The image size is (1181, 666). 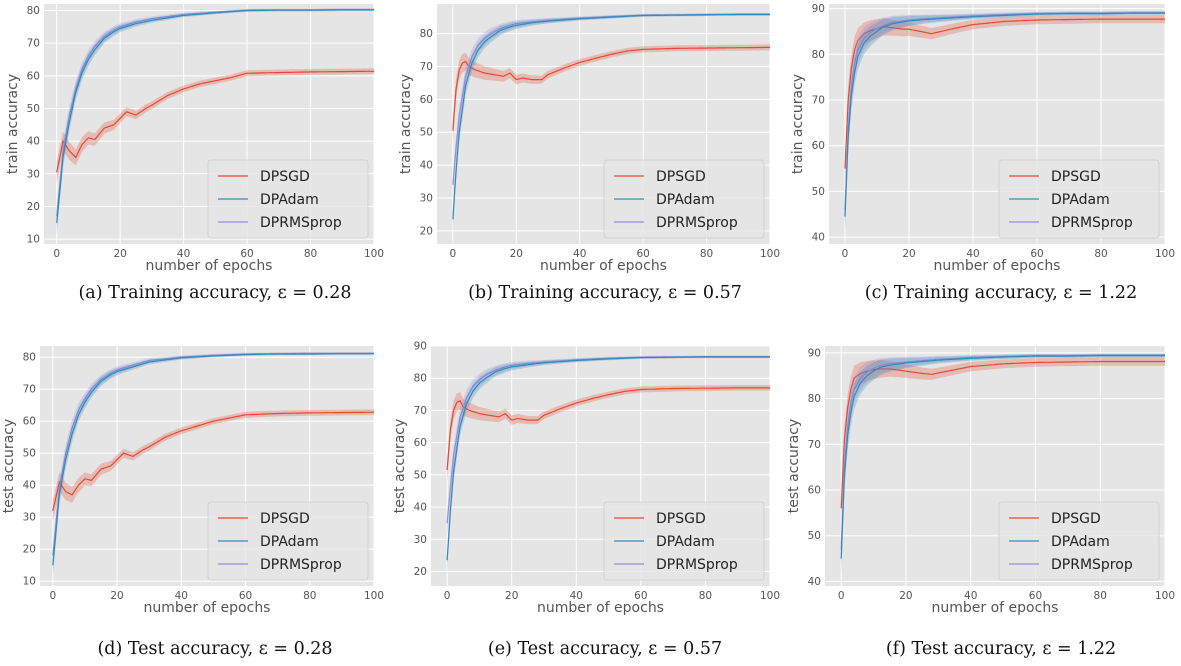 I want to click on y-tick-label: 90, so click(x=420, y=347).